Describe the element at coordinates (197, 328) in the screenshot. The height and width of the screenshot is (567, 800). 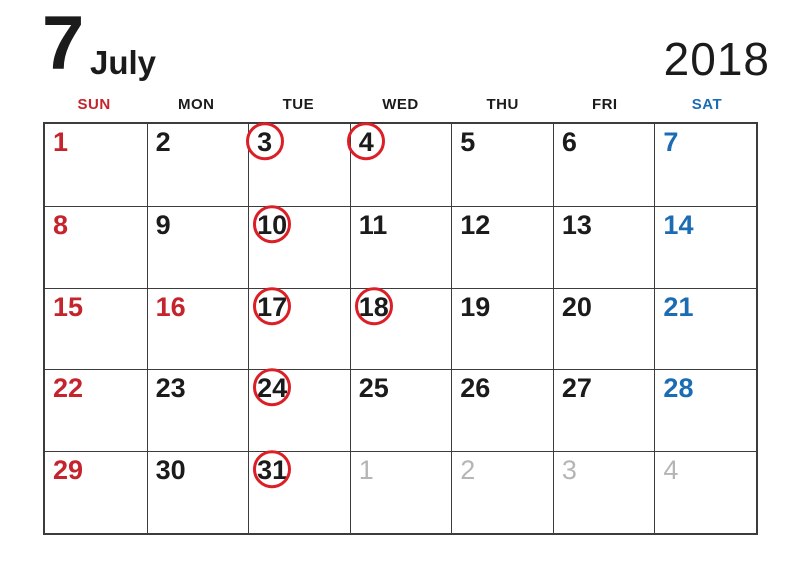
I see `day-cell: 16` at that location.